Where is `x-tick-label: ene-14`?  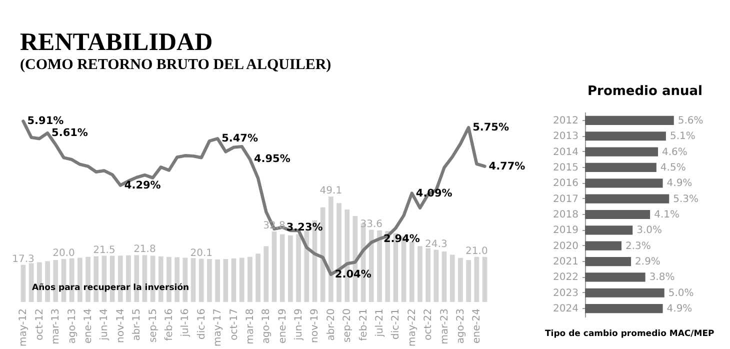
x-tick-label: ene-14 is located at coordinates (88, 326).